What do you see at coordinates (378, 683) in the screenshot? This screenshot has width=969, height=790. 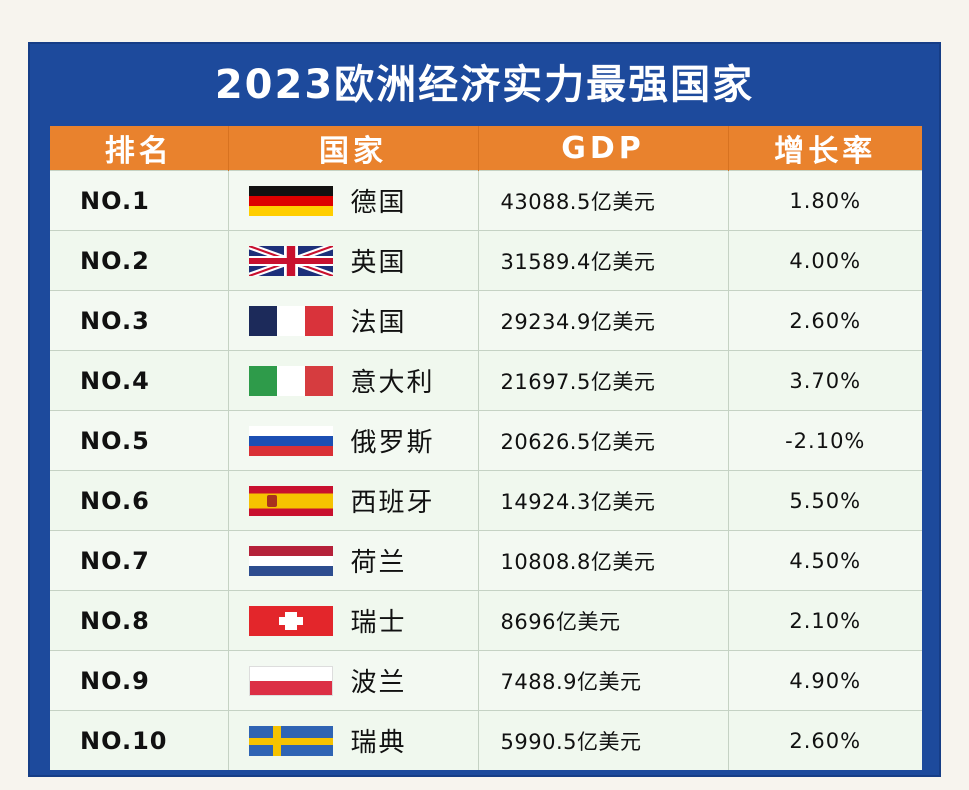 I see `country-name: 波兰` at bounding box center [378, 683].